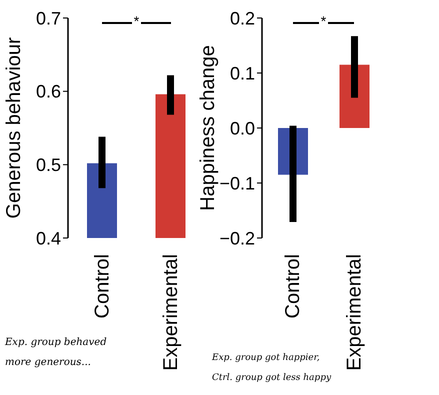 This screenshot has height=395, width=439. I want to click on y-tick-label: 0.2, so click(242, 18).